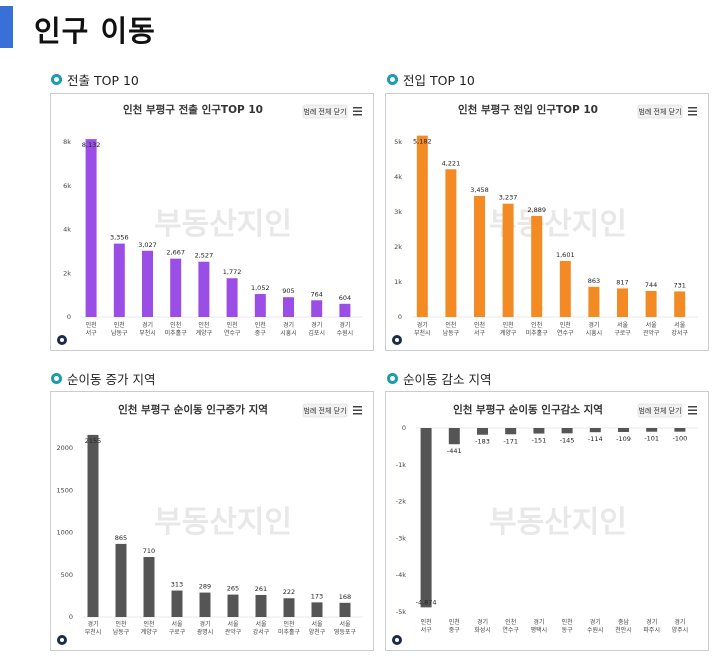  What do you see at coordinates (398, 247) in the screenshot?
I see `y-tick-label: 2k` at bounding box center [398, 247].